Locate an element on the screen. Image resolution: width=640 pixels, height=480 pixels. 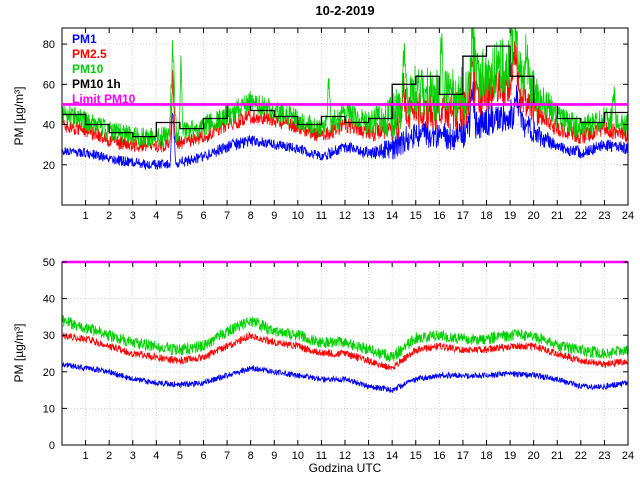
legend: PM1 PM2.5 PM10 PM10 1h Limit PM10 is located at coordinates (103, 69).